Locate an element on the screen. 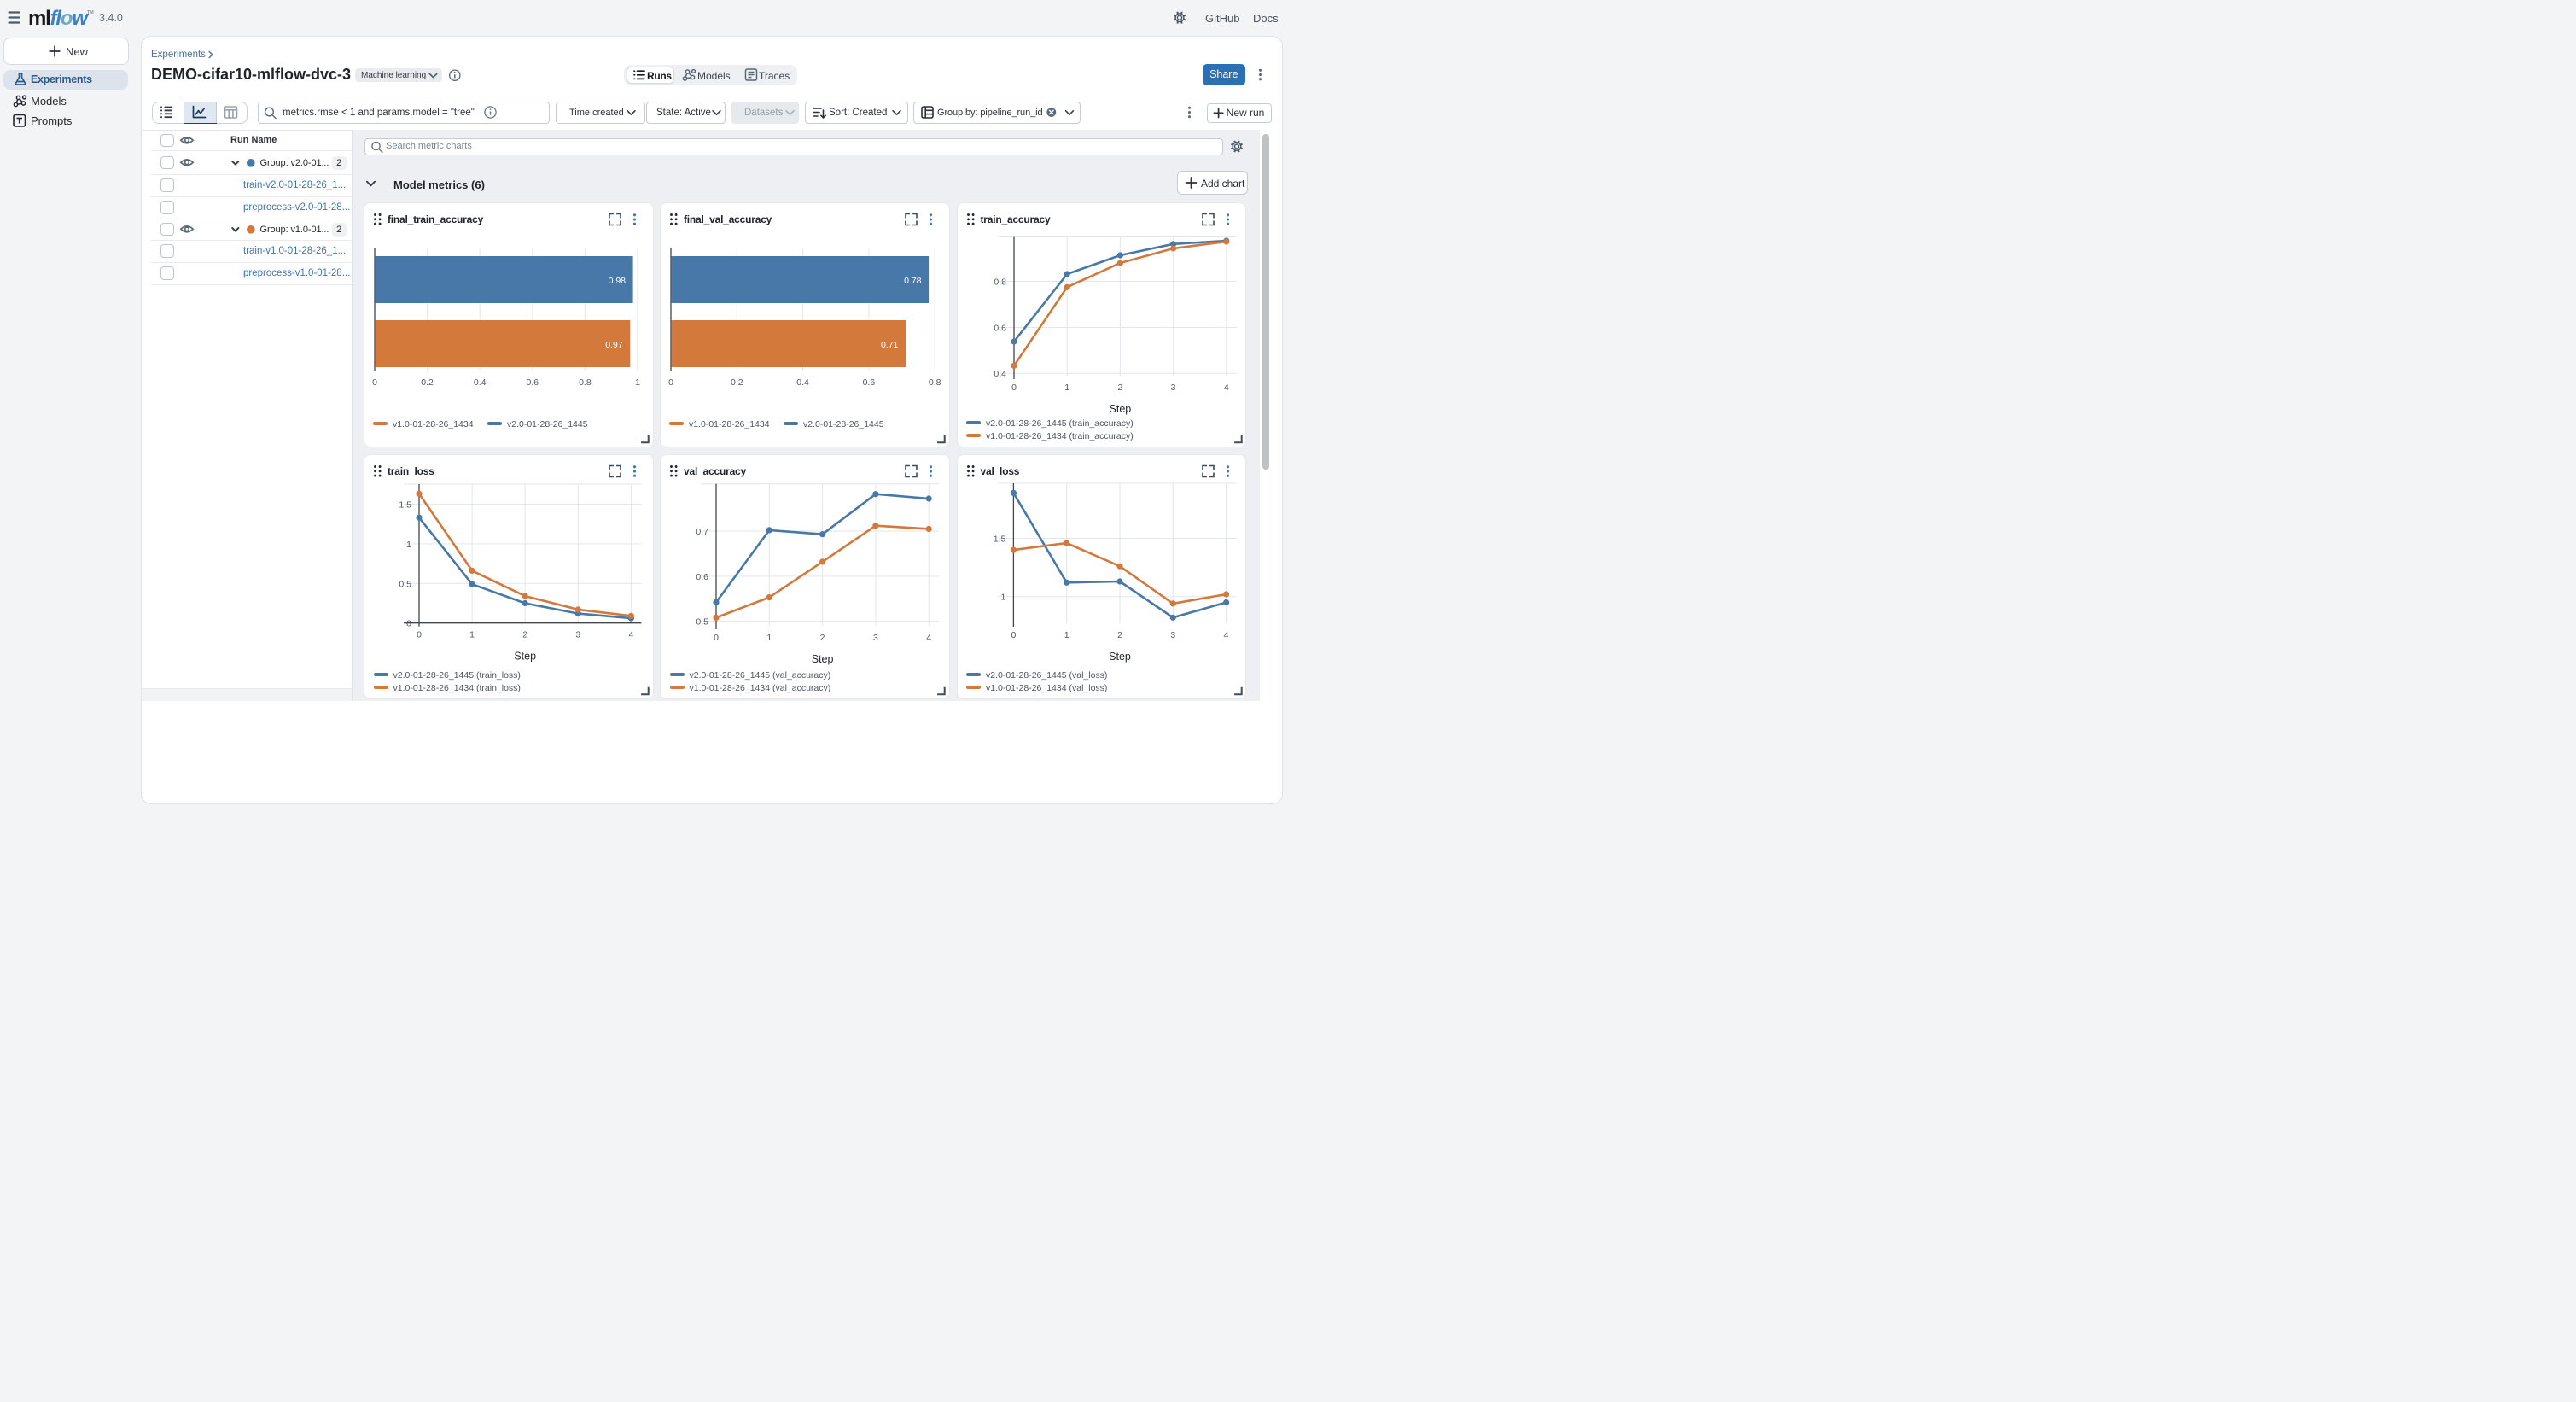 The image size is (2576, 1402). svg-text: 0.97 is located at coordinates (614, 345).